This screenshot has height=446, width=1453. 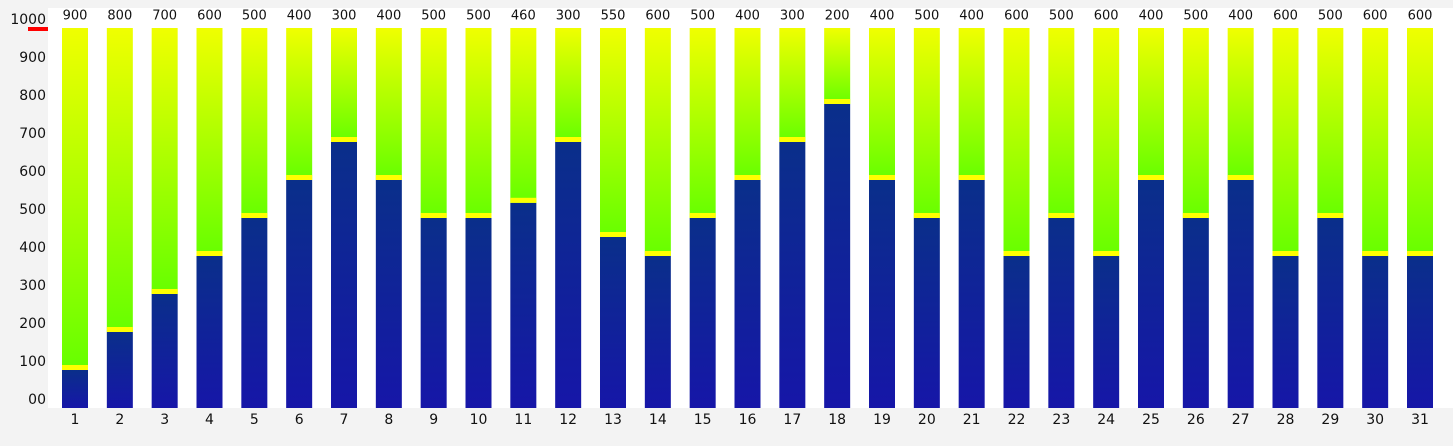 What do you see at coordinates (703, 420) in the screenshot?
I see `x-tick-label: 15` at bounding box center [703, 420].